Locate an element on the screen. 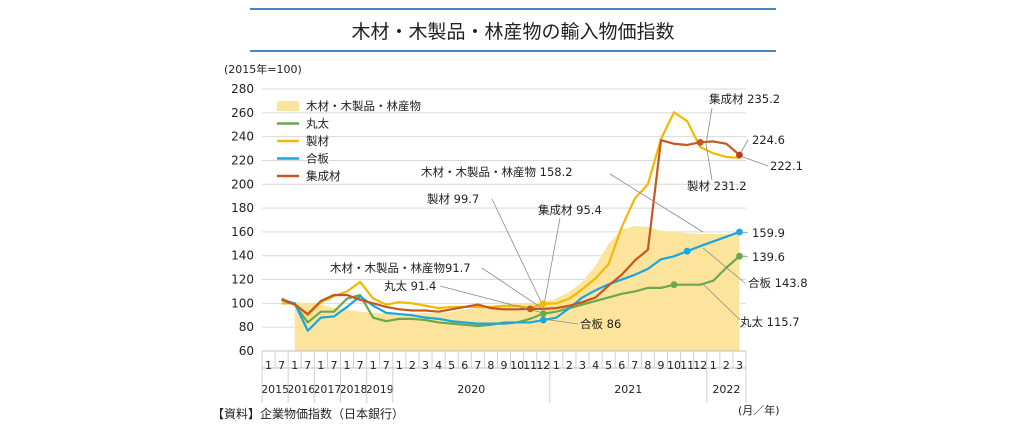  y-tick-label: 280 is located at coordinates (242, 89).